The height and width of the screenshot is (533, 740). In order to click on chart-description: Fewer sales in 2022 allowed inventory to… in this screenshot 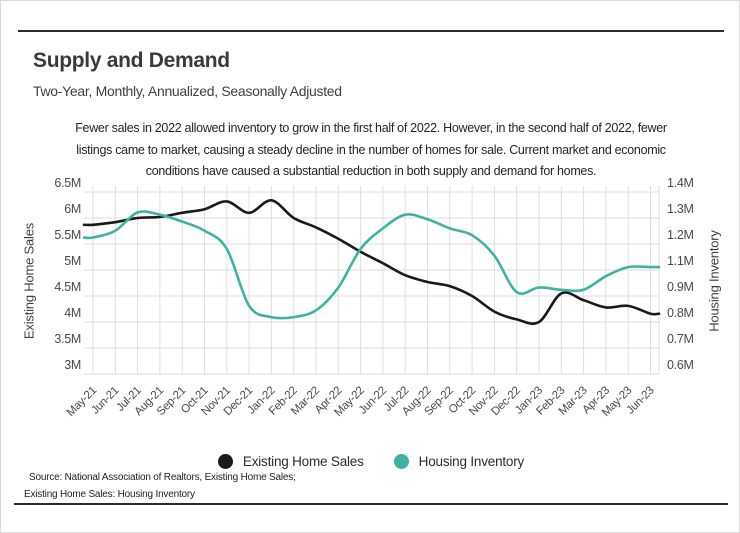, I will do `click(370, 150)`.